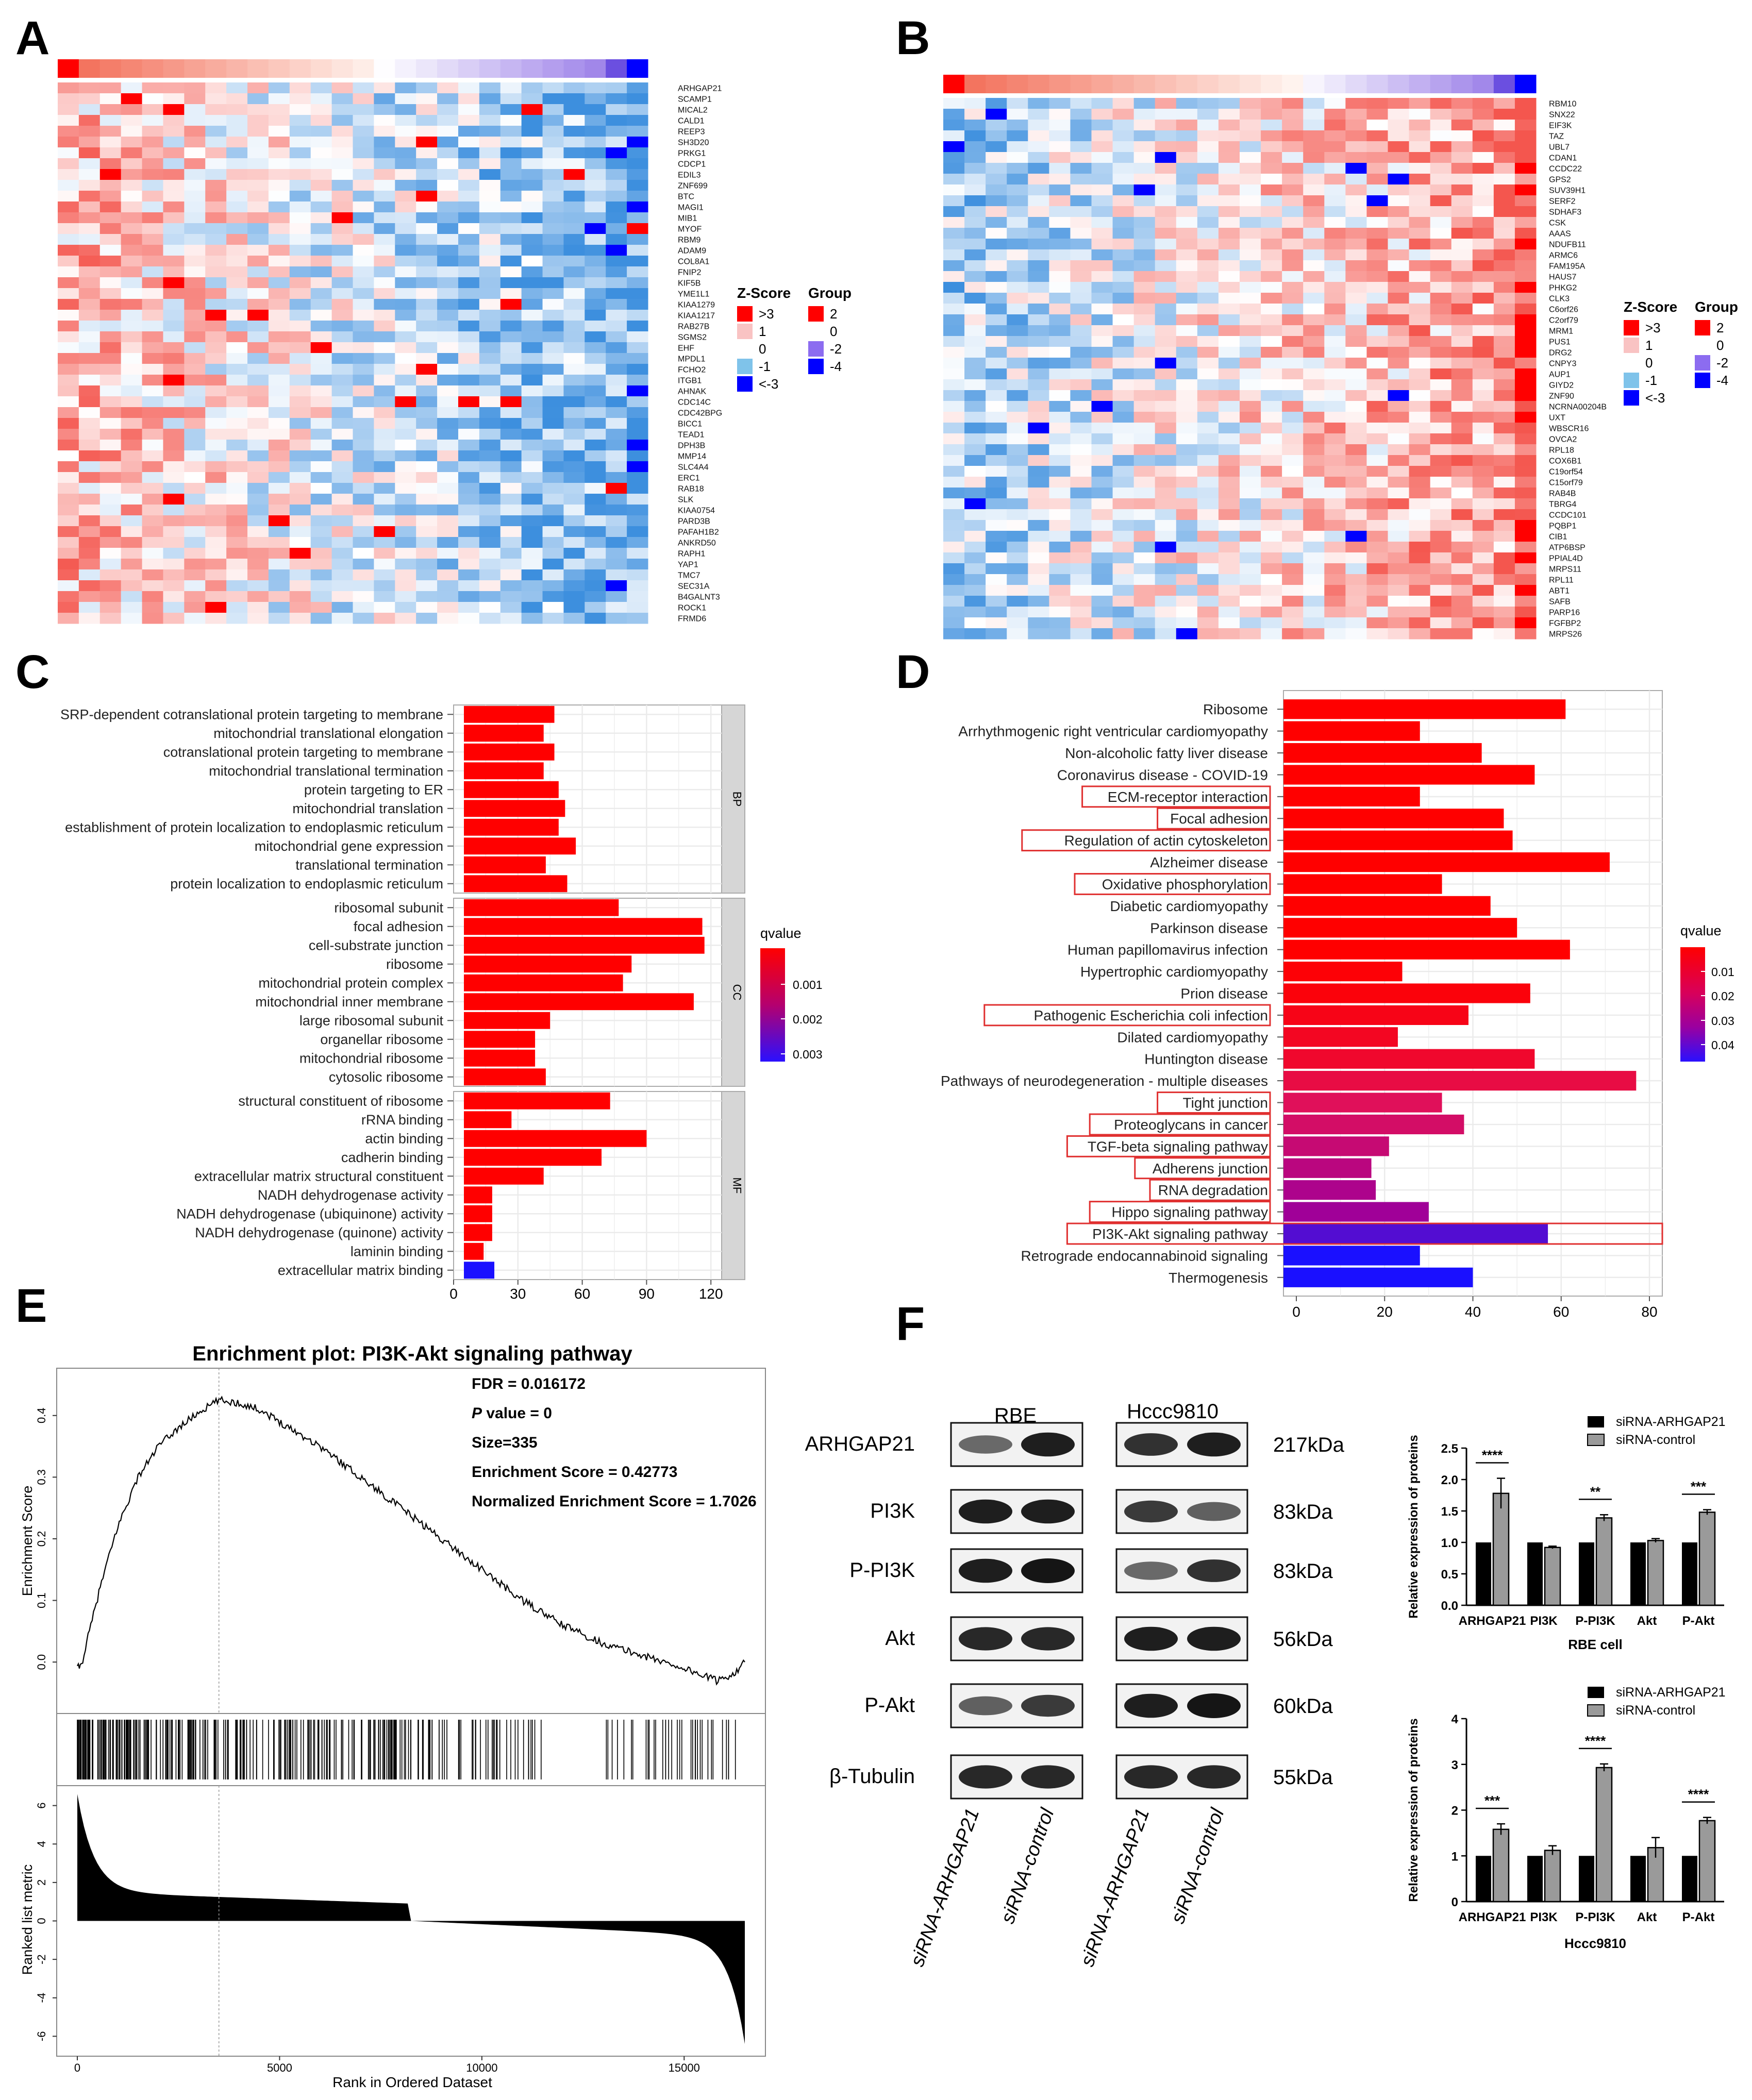  I want to click on gene-label: RPL11, so click(1561, 580).